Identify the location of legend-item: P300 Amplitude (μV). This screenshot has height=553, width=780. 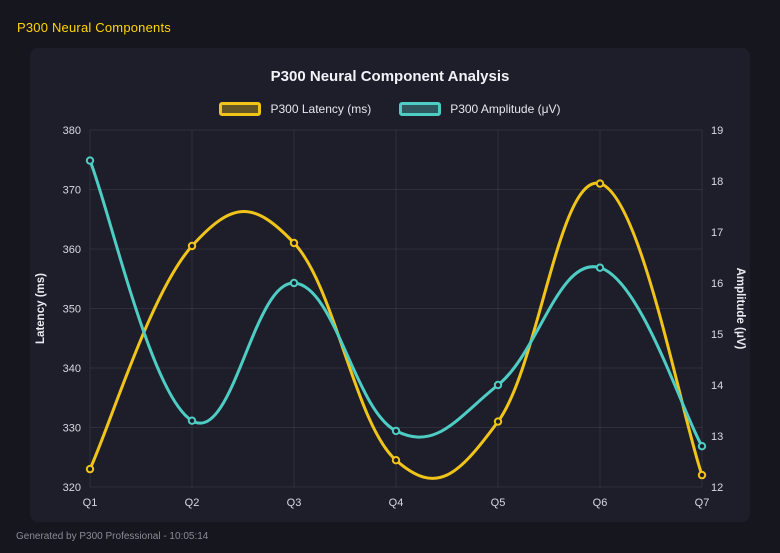
(480, 109).